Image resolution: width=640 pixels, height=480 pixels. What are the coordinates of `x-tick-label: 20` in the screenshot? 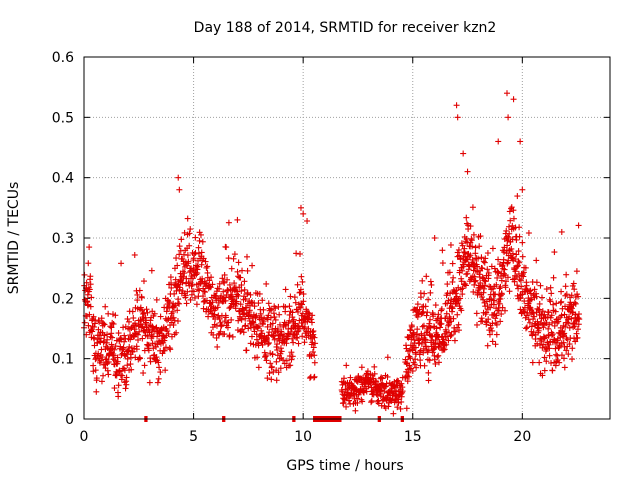 It's located at (522, 437).